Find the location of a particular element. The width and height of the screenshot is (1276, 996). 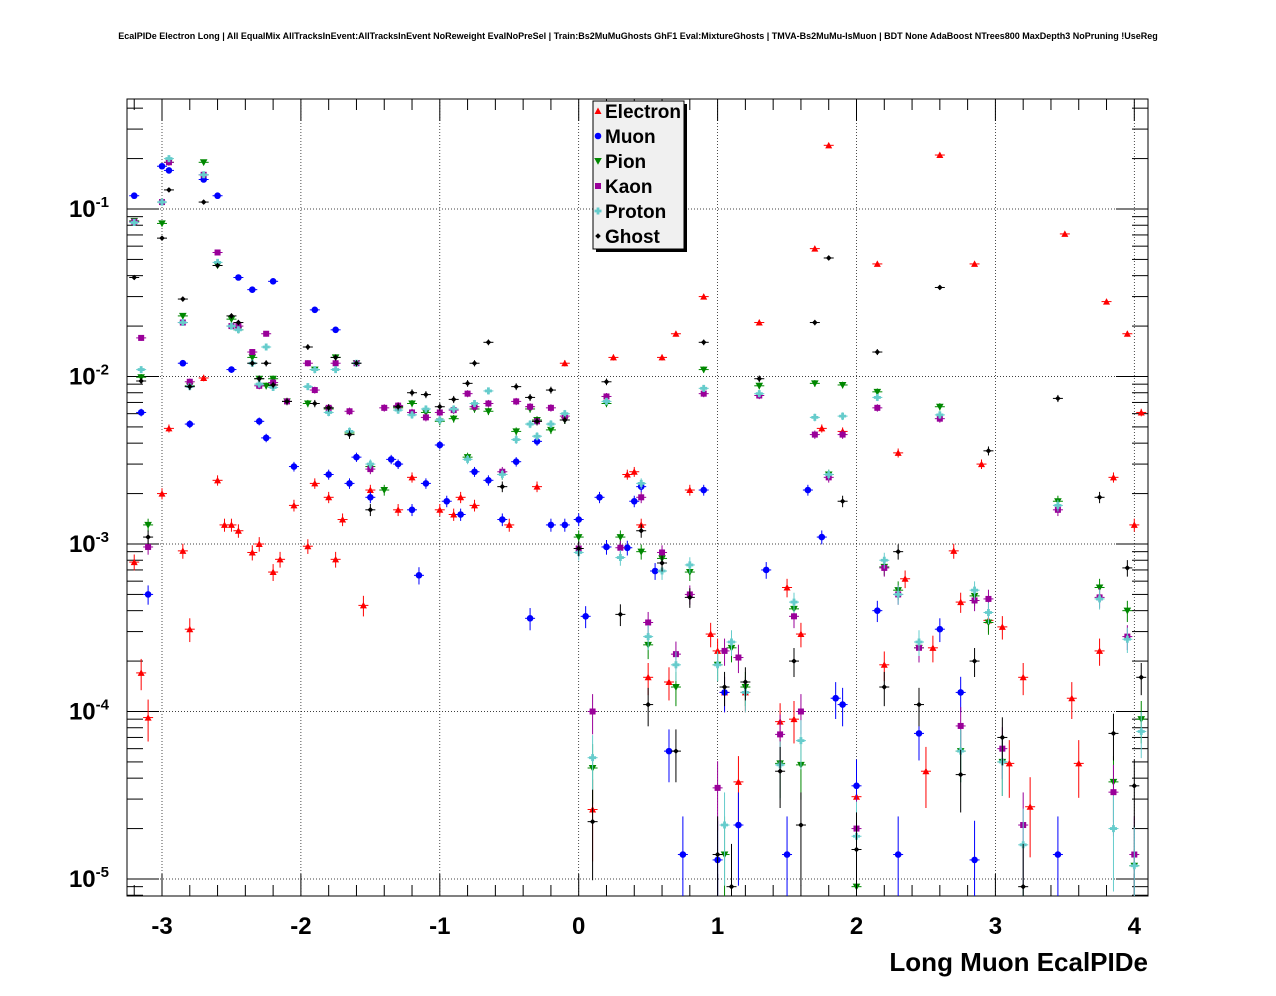

y-tick-exponent: -3 is located at coordinates (102, 537).